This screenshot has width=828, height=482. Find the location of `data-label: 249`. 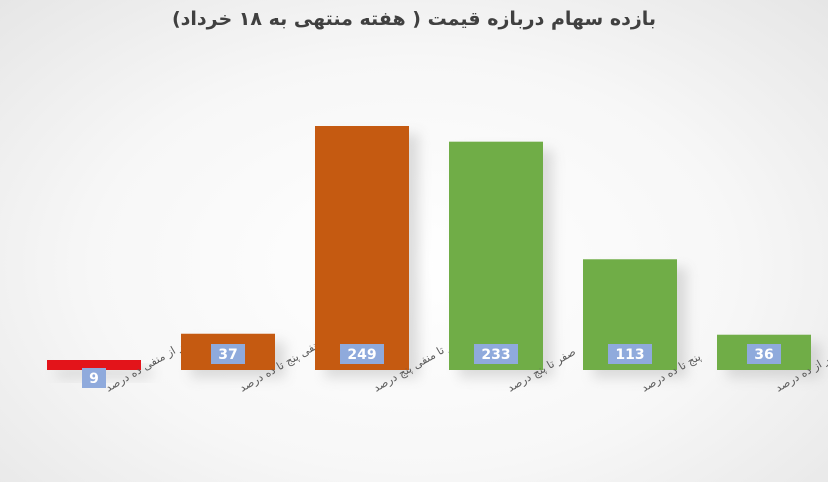

data-label: 249 is located at coordinates (361, 355).